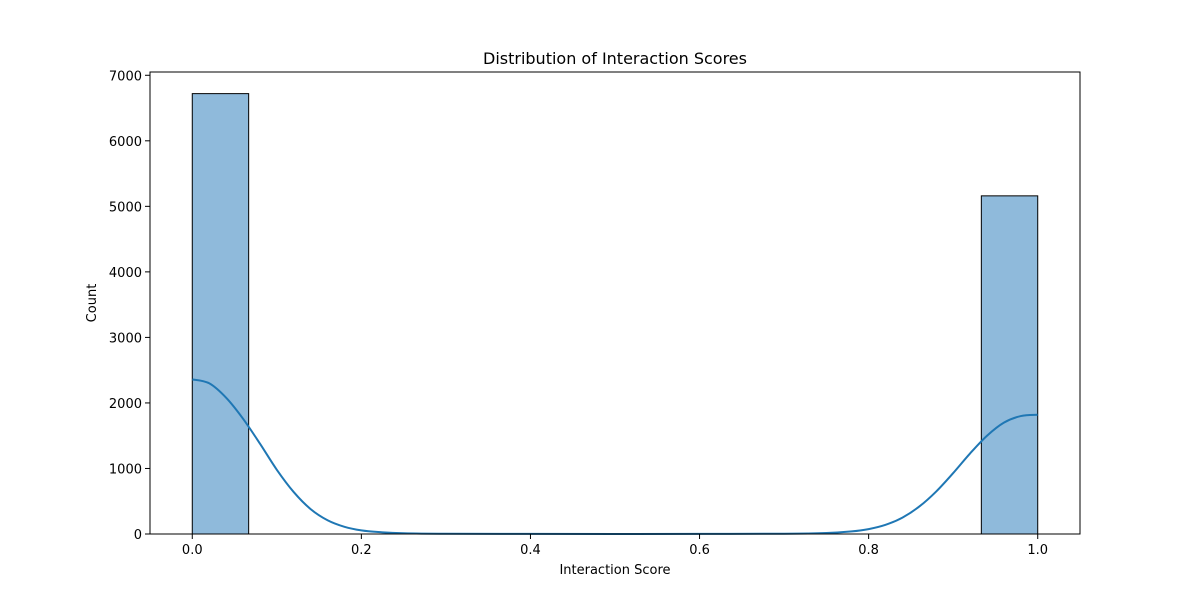 The width and height of the screenshot is (1200, 600). Describe the element at coordinates (615, 58) in the screenshot. I see `chart-title: Distribution of Interaction Scores` at that location.